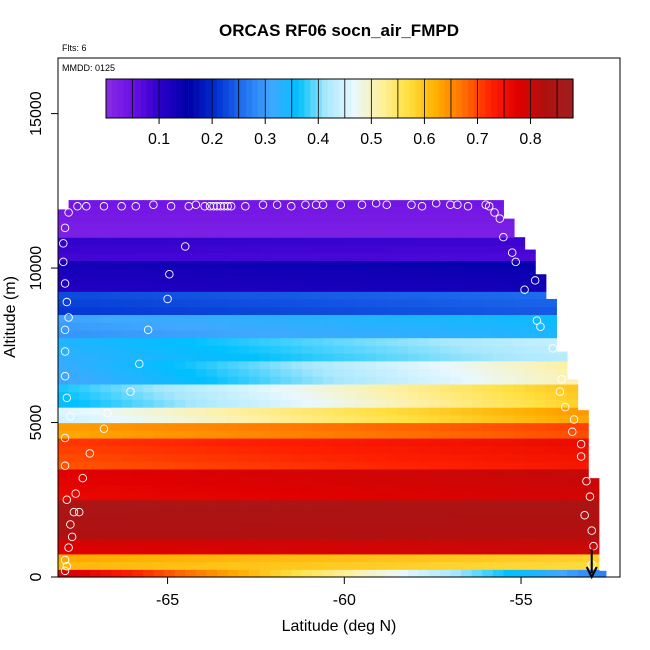  What do you see at coordinates (159, 139) in the screenshot?
I see `colorbar-tick-label: 0.1` at bounding box center [159, 139].